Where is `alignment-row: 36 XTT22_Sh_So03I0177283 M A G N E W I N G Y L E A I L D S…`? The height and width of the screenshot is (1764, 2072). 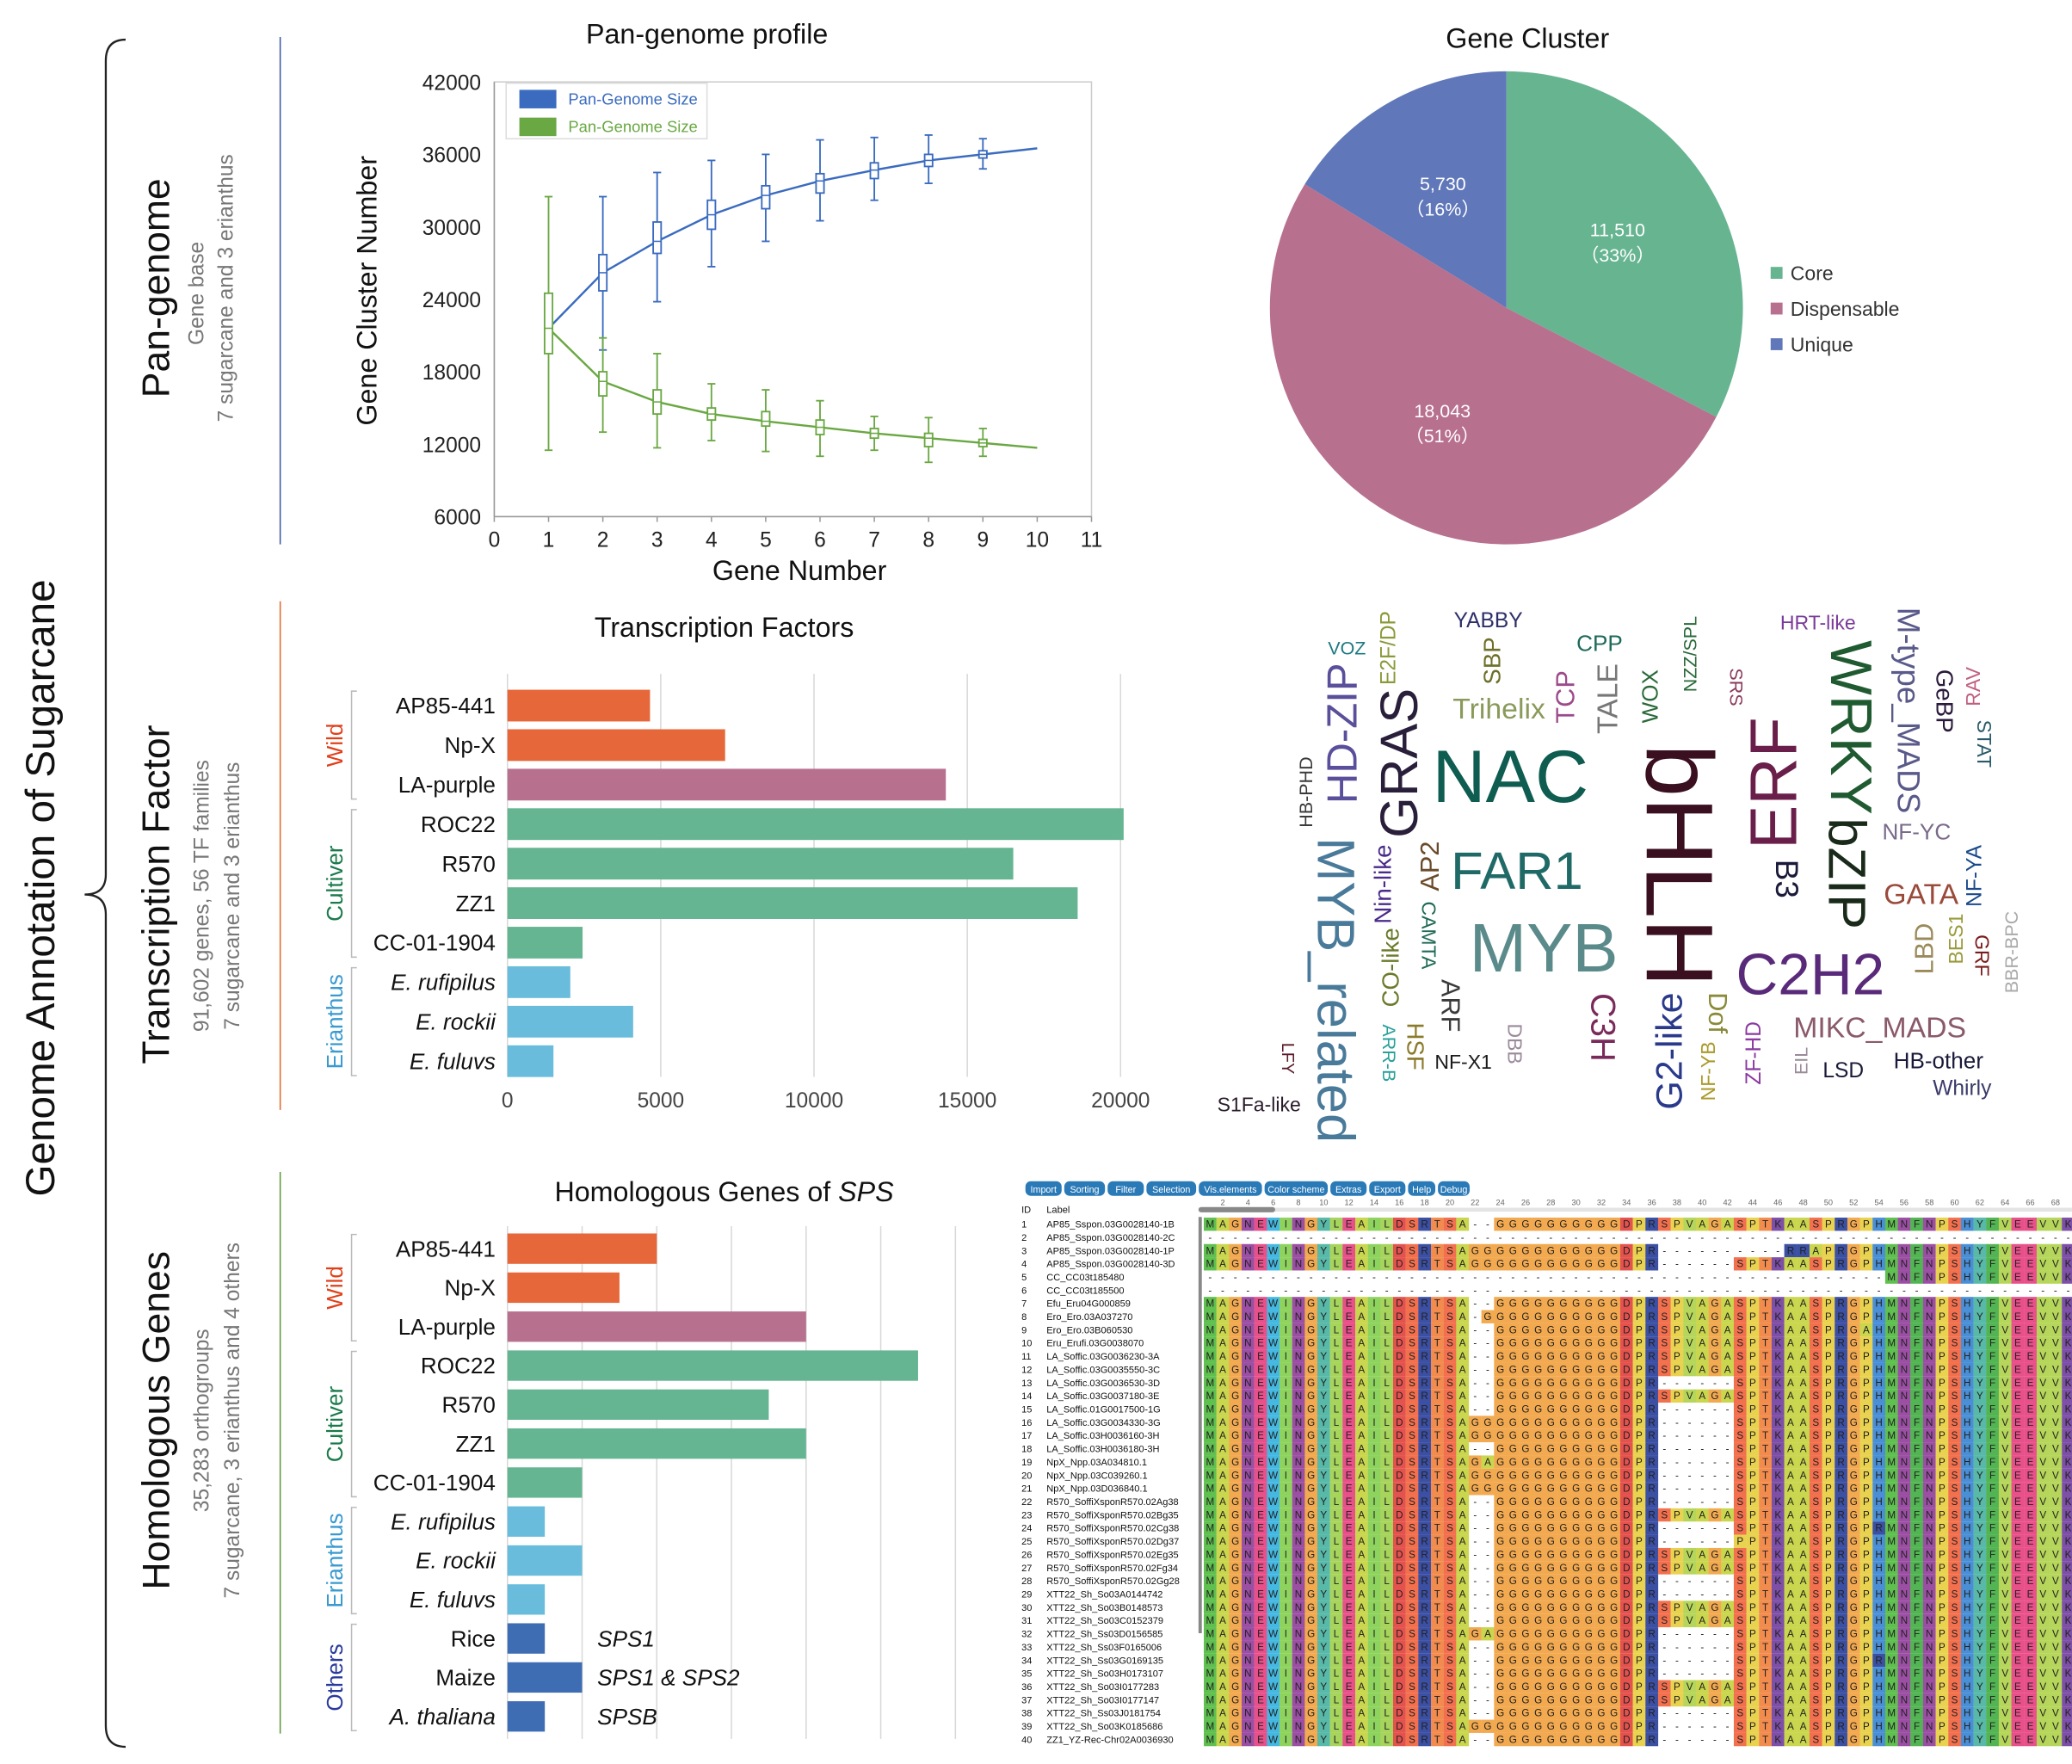 alignment-row: 36 XTT22_Sh_So03I0177283 M A G N E W I N G Y L E A I L D S… is located at coordinates (1546, 1686).